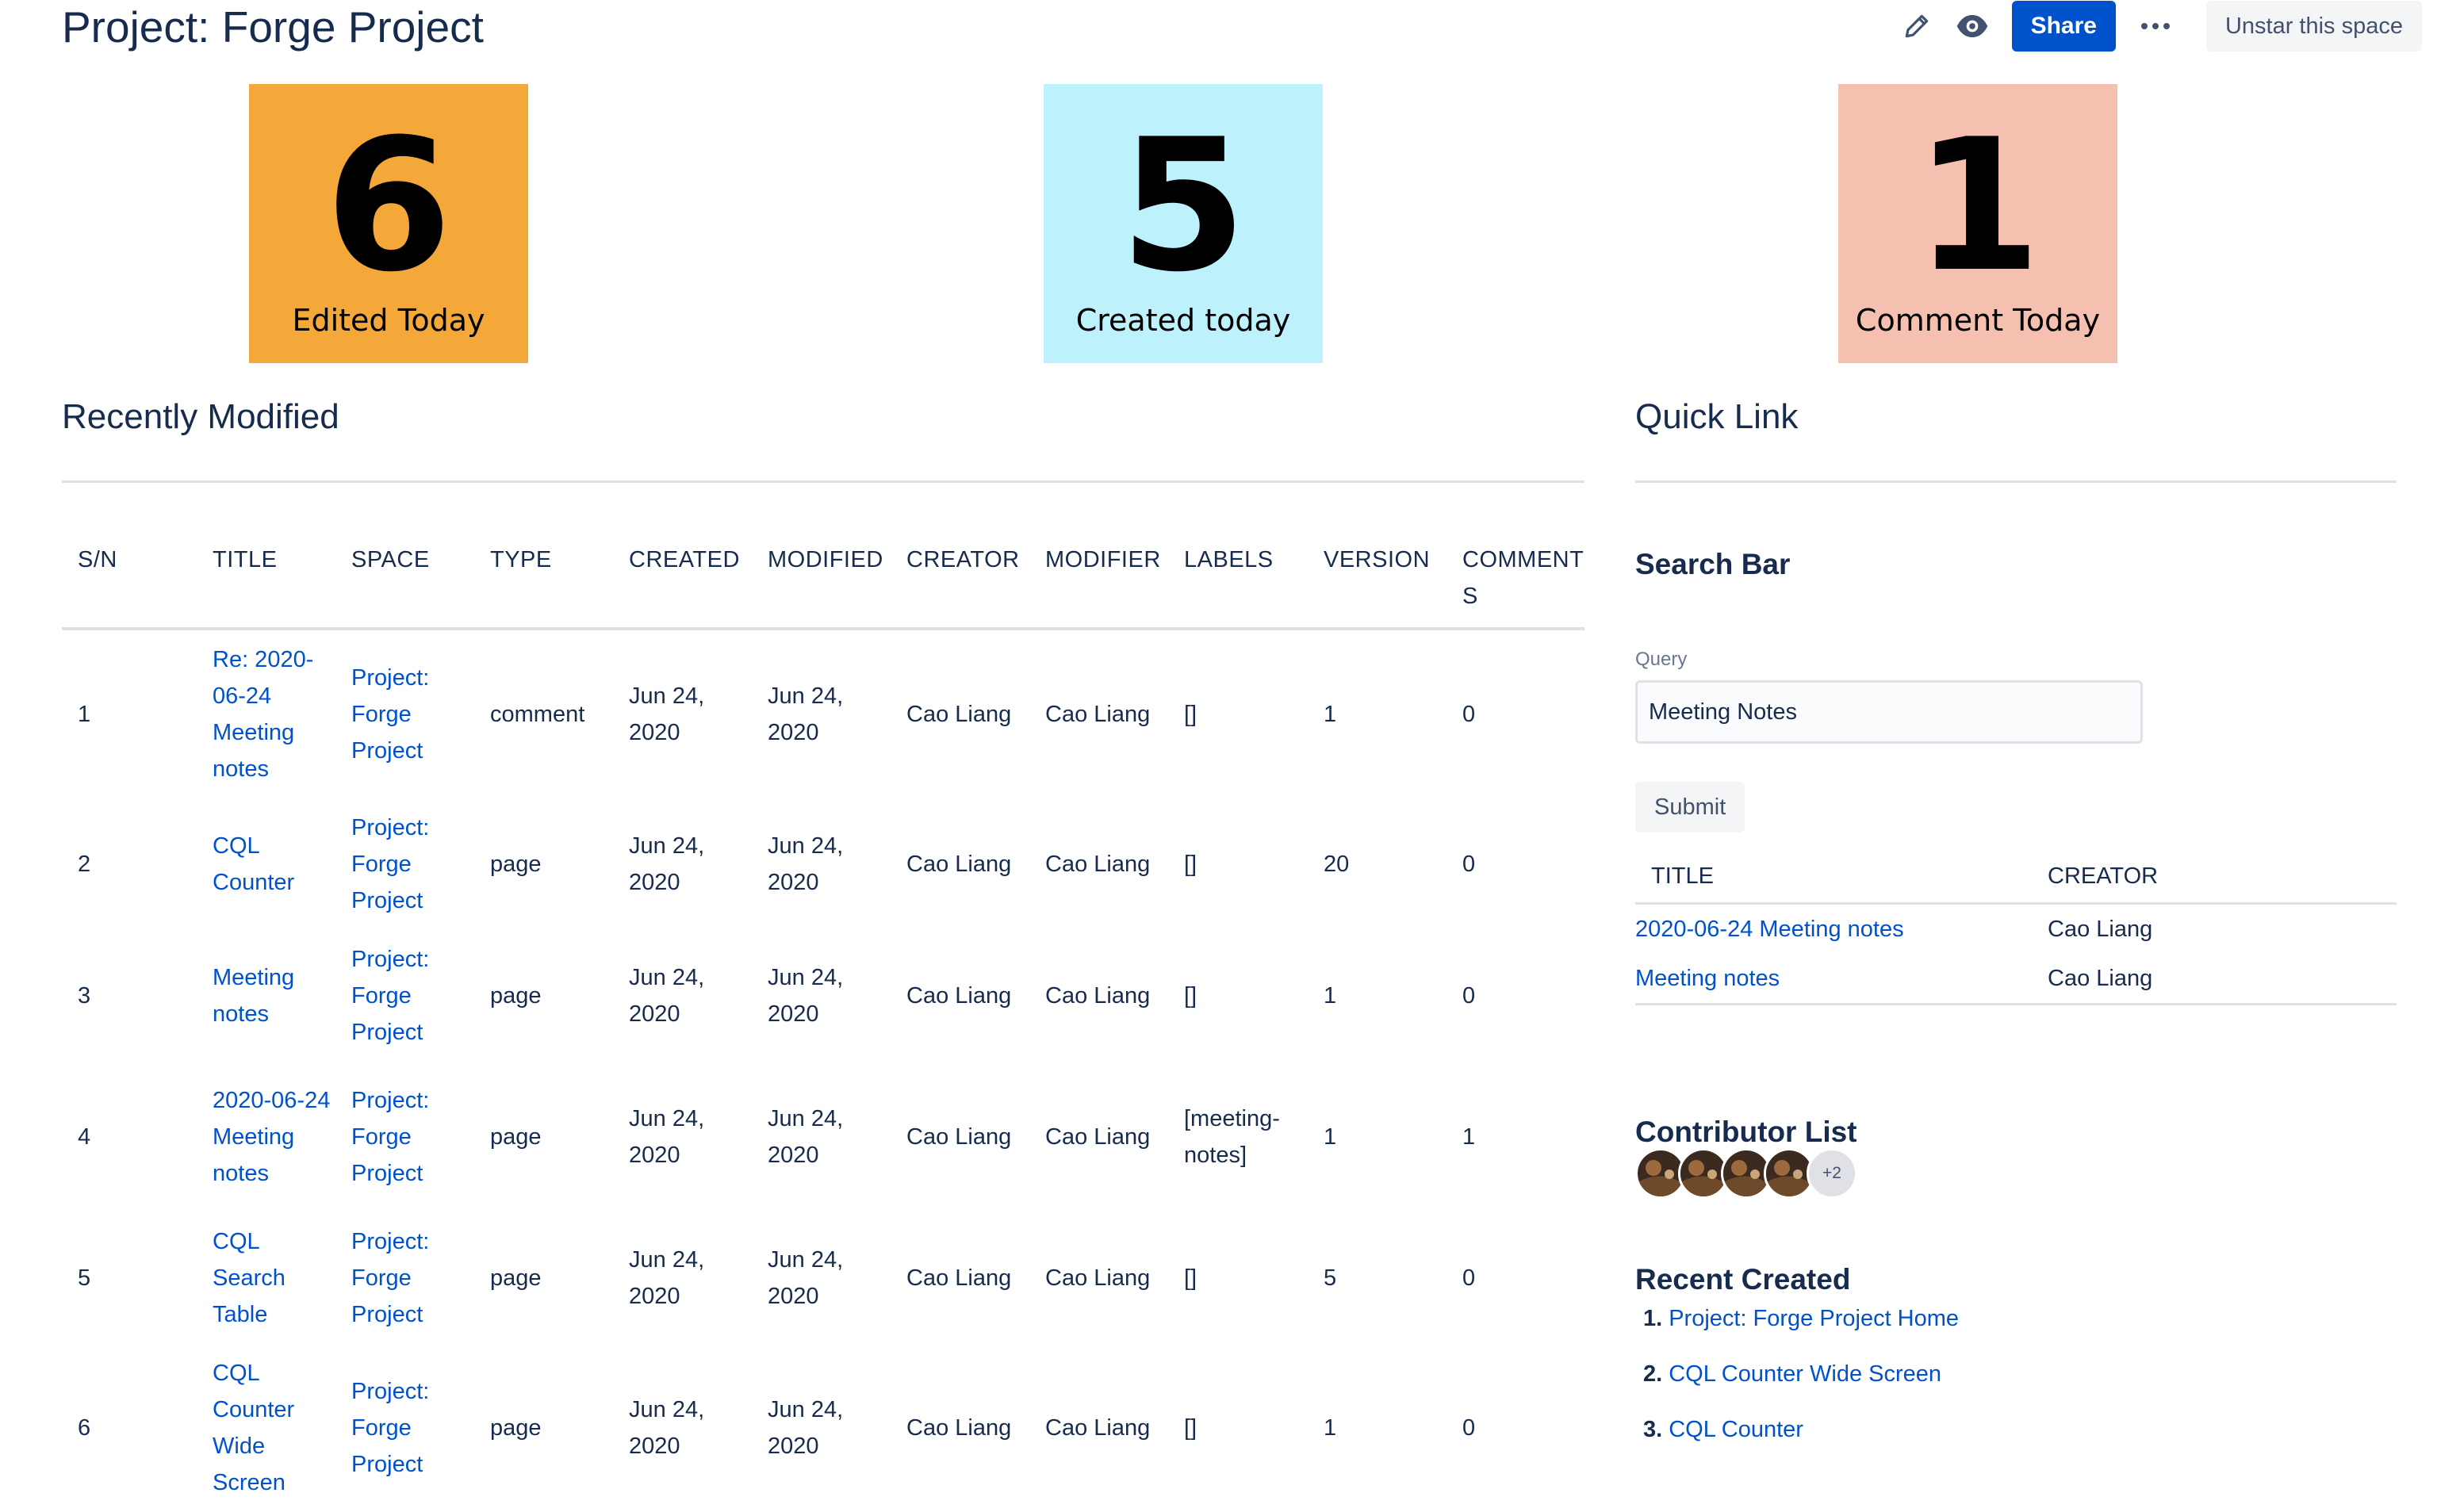  What do you see at coordinates (272, 1137) in the screenshot?
I see `page-title-link: 2020-06-24 Meeting notes` at bounding box center [272, 1137].